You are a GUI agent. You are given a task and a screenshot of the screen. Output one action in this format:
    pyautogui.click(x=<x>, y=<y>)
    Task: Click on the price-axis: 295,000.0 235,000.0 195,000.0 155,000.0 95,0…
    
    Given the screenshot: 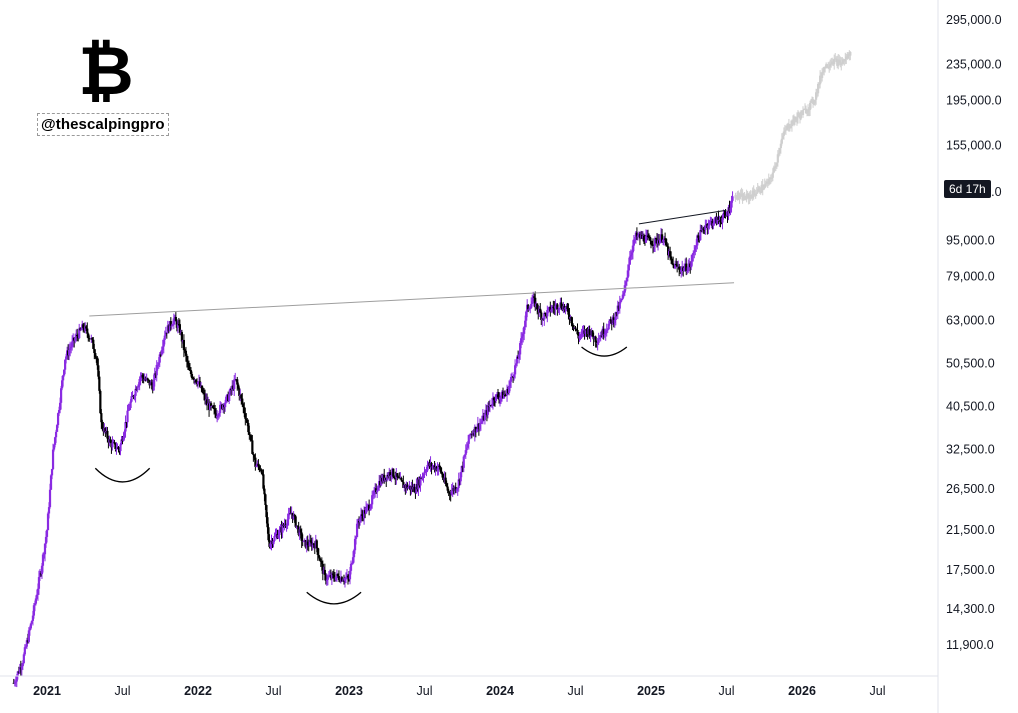 What is the action you would take?
    pyautogui.click(x=974, y=332)
    